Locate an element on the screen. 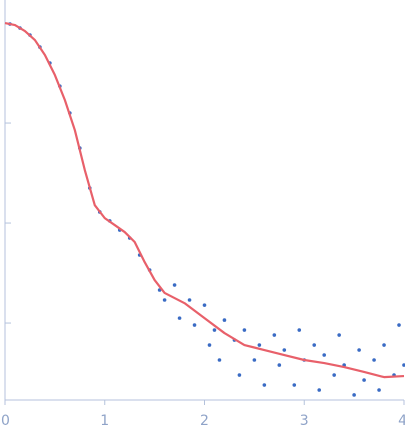  x-tick-label: 2 is located at coordinates (204, 421).